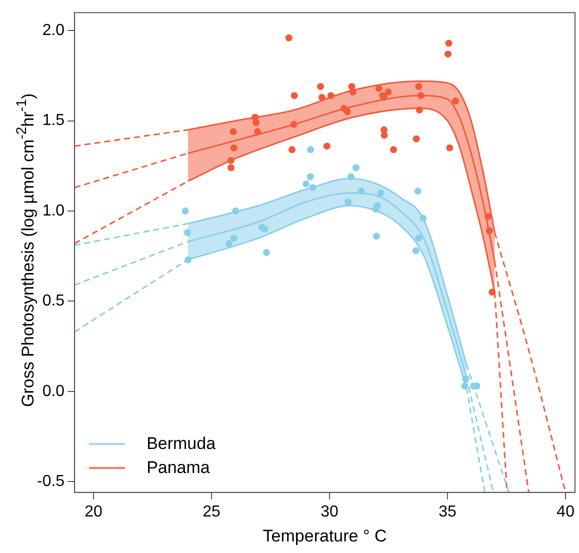 The height and width of the screenshot is (553, 579). Describe the element at coordinates (53, 211) in the screenshot. I see `y-tick-label: 1.0` at that location.